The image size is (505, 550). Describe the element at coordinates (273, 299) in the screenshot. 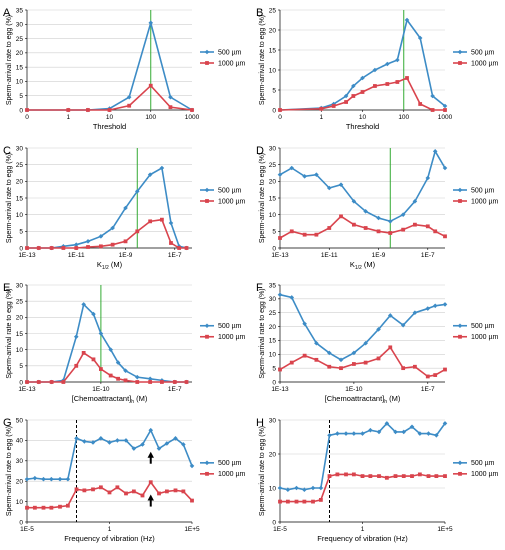

I see `y-tick-label: 30` at that location.